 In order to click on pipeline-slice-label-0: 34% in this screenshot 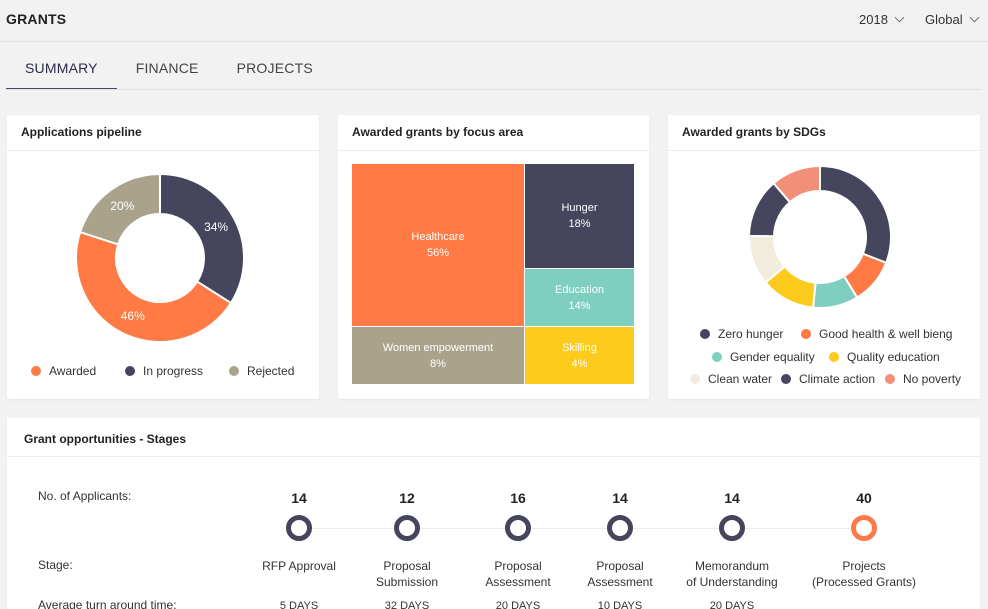, I will do `click(216, 227)`.